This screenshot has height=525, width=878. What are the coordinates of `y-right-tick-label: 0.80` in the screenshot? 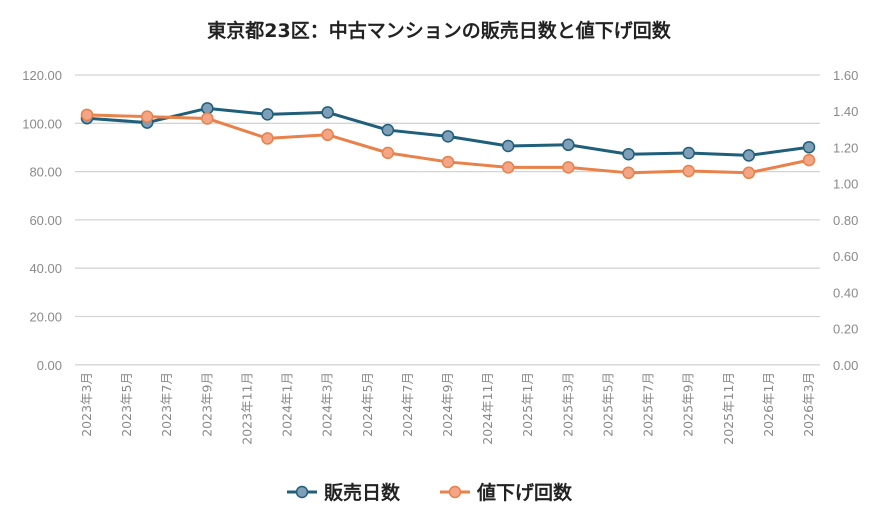 It's located at (845, 220).